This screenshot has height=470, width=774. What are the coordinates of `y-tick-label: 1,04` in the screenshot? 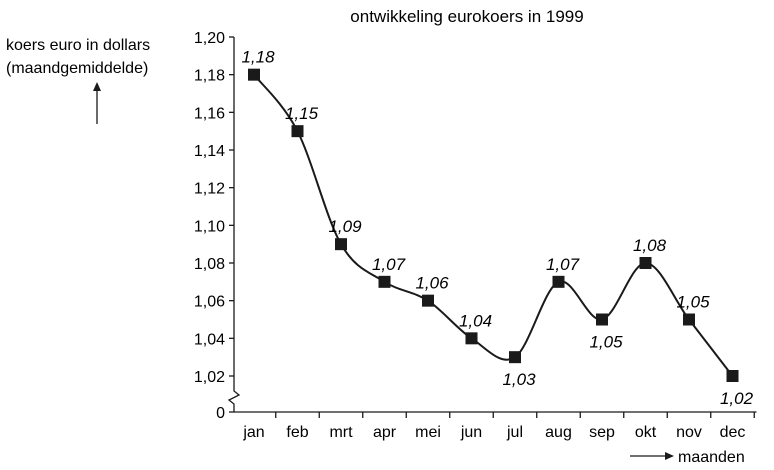 It's located at (209, 339).